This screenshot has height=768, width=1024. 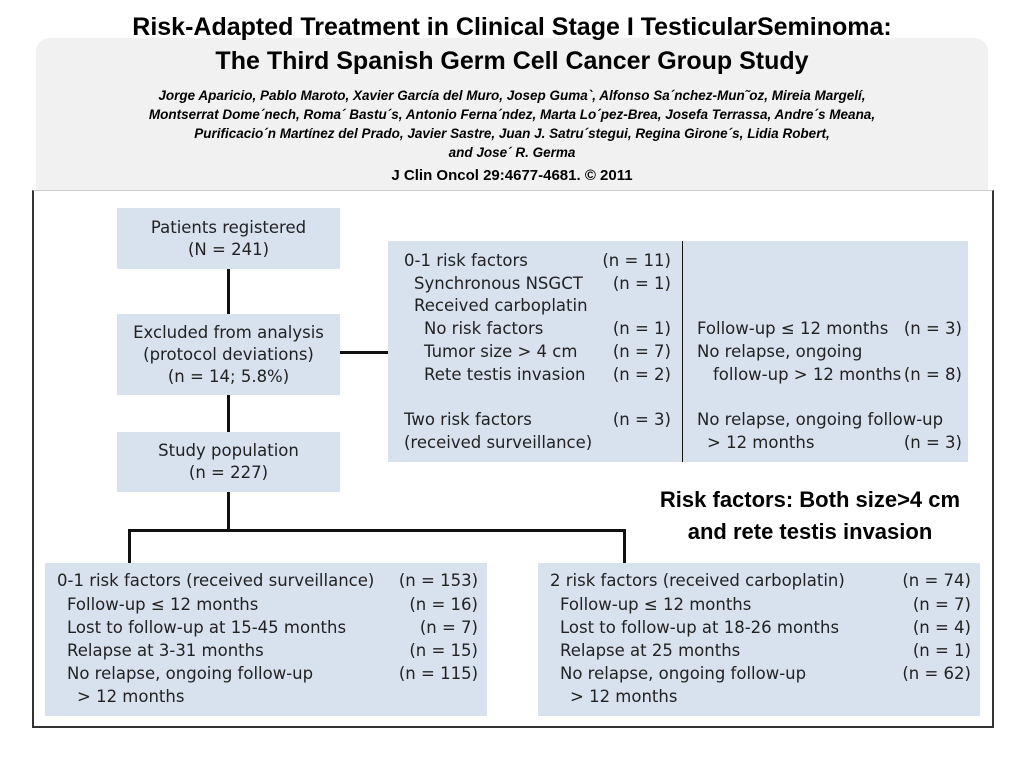 I want to click on row-label: Synchronous NSGCT, so click(x=498, y=283).